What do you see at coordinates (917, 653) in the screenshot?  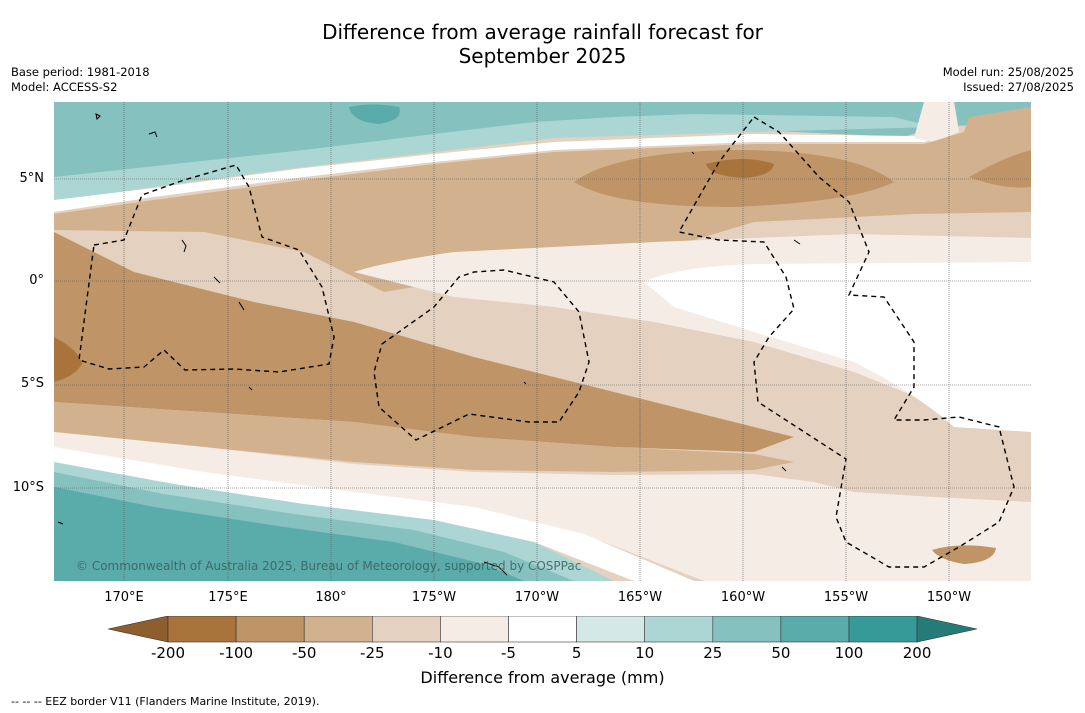 I see `legend-tick-label: 200` at bounding box center [917, 653].